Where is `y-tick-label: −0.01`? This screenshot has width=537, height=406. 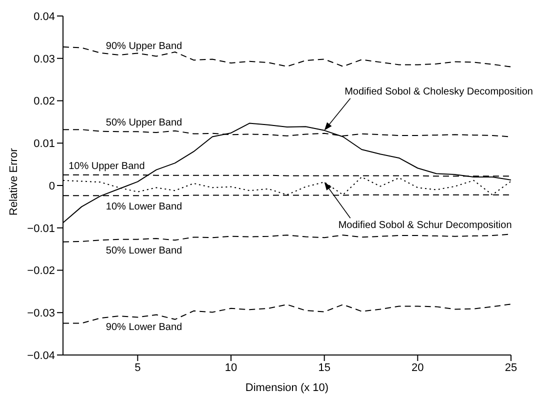
y-tick-label: −0.01 is located at coordinates (41, 228).